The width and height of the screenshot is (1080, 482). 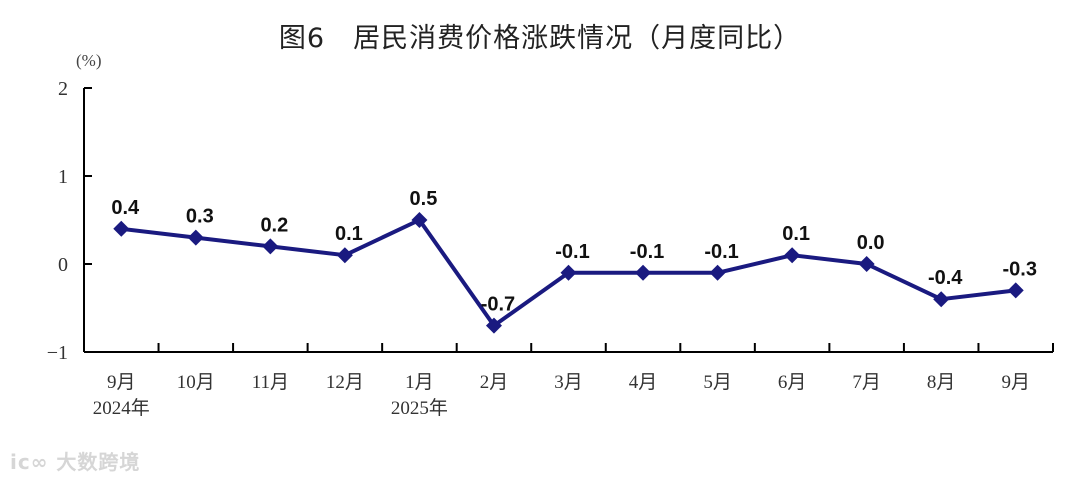 I want to click on x-tick-label: 6月, so click(x=792, y=382).